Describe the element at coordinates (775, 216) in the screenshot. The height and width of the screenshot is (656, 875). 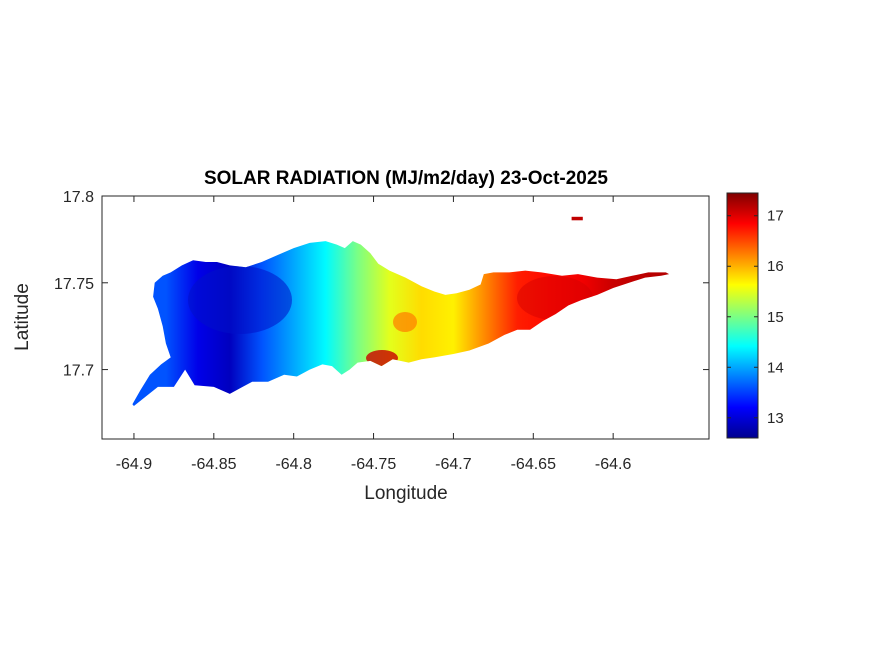
I see `colorbar-tick-label: 17` at that location.